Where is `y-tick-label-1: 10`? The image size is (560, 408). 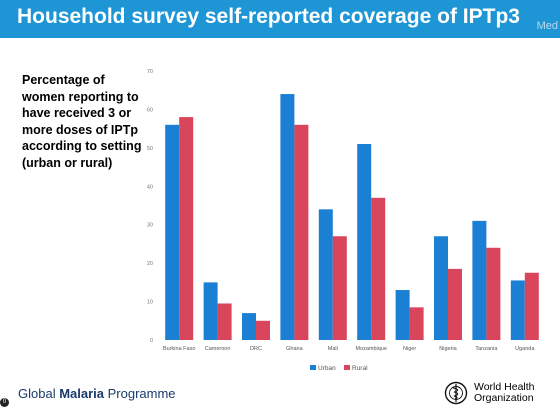 y-tick-label-1: 10 is located at coordinates (150, 303).